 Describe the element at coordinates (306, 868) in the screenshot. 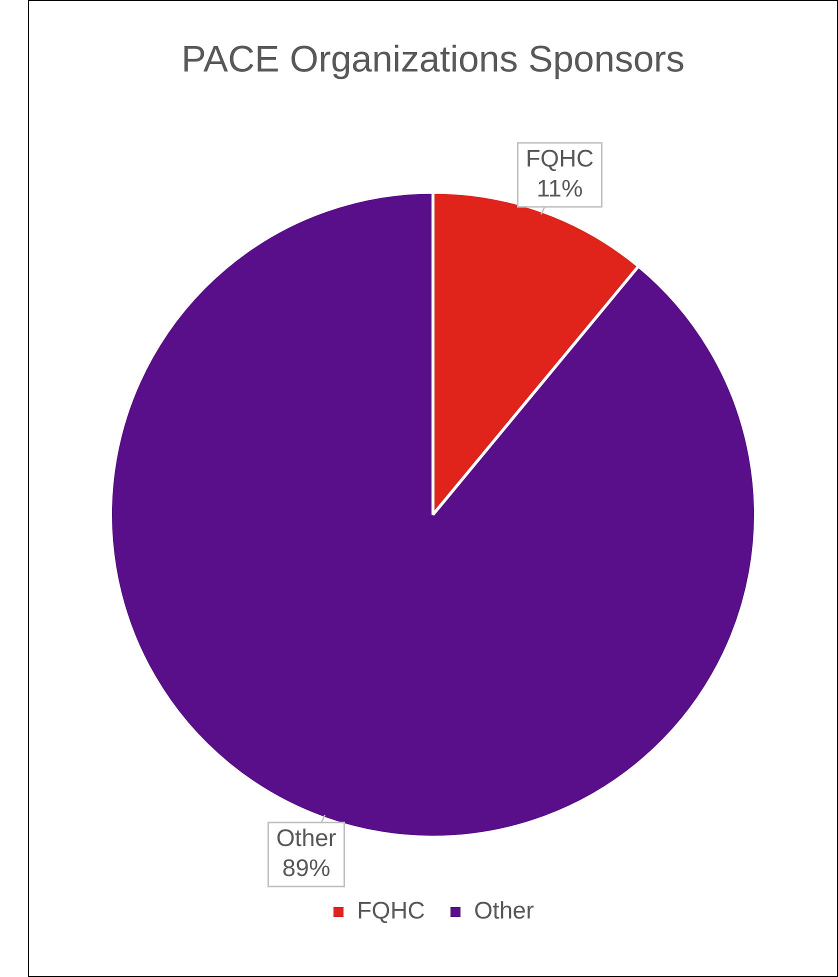

I see `data-label: 89%` at that location.